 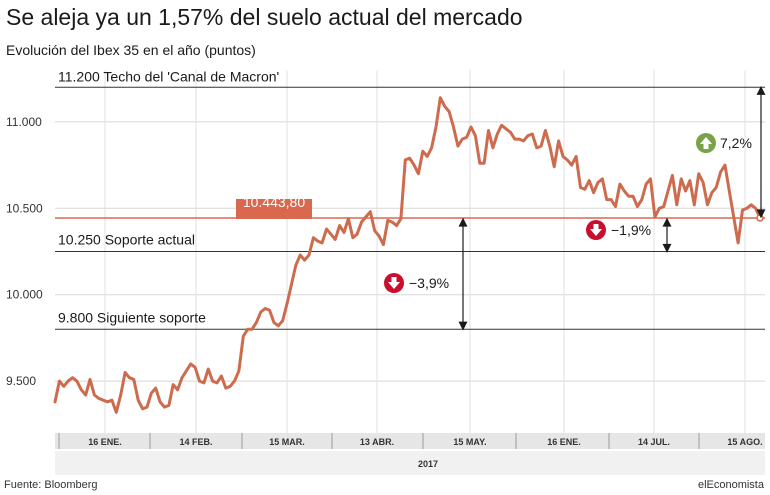 I want to click on y-tick-label: 9.500, so click(x=21, y=381).